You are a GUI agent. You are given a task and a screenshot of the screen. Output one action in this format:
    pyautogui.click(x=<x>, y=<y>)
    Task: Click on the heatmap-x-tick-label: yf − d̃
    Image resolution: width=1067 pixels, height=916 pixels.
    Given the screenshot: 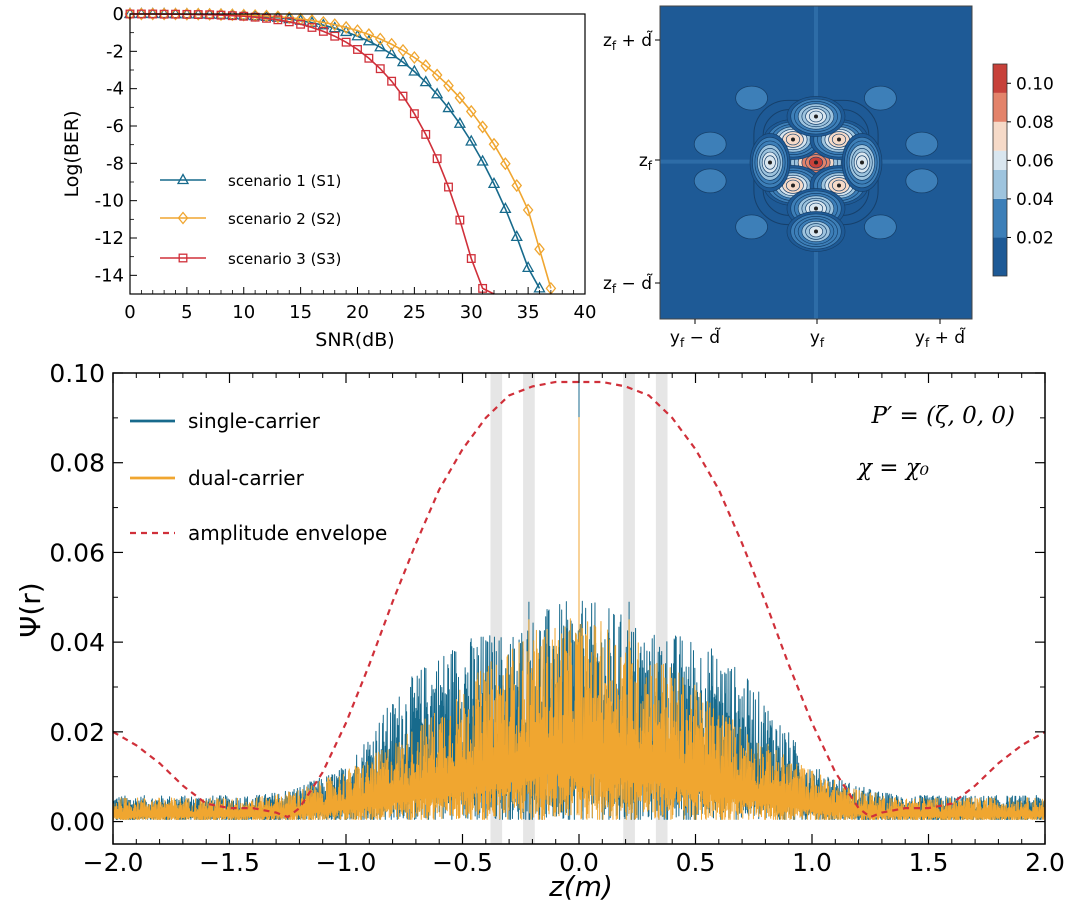 What is the action you would take?
    pyautogui.click(x=695, y=338)
    